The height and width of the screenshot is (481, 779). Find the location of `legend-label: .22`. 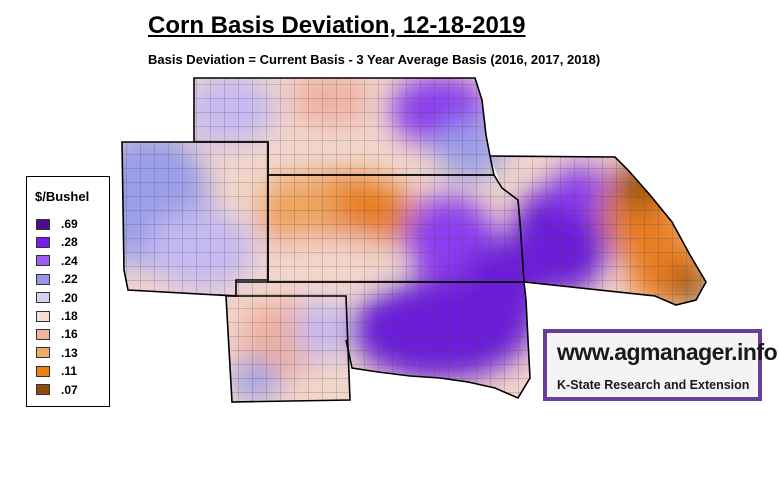

legend-label: .22 is located at coordinates (69, 279).